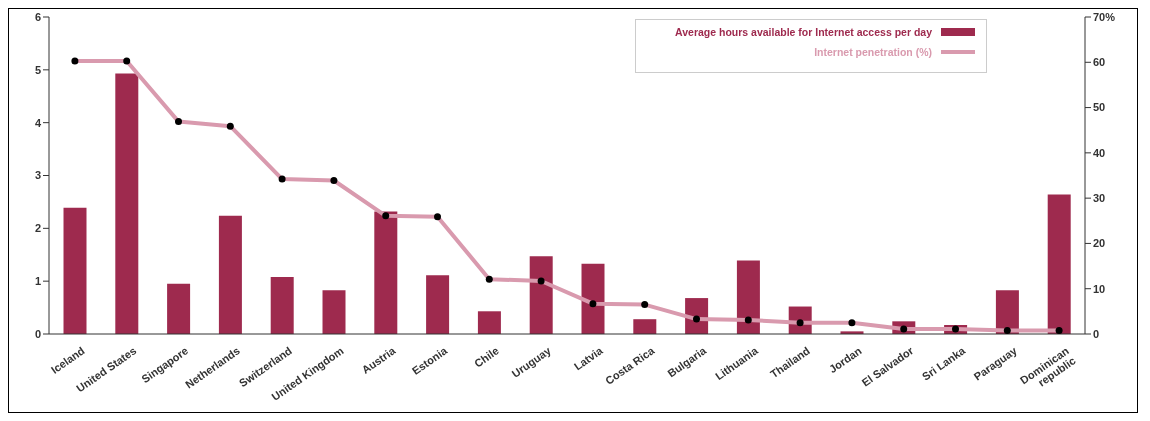 The width and height of the screenshot is (1150, 421). I want to click on y2-tick-label: 50, so click(1099, 107).